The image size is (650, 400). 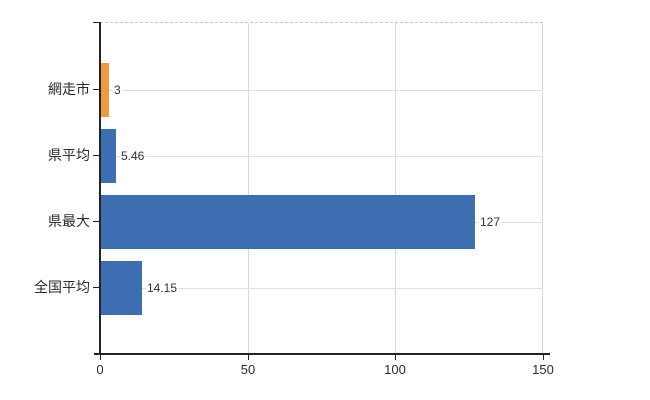 I want to click on value-label: 127, so click(x=490, y=222).